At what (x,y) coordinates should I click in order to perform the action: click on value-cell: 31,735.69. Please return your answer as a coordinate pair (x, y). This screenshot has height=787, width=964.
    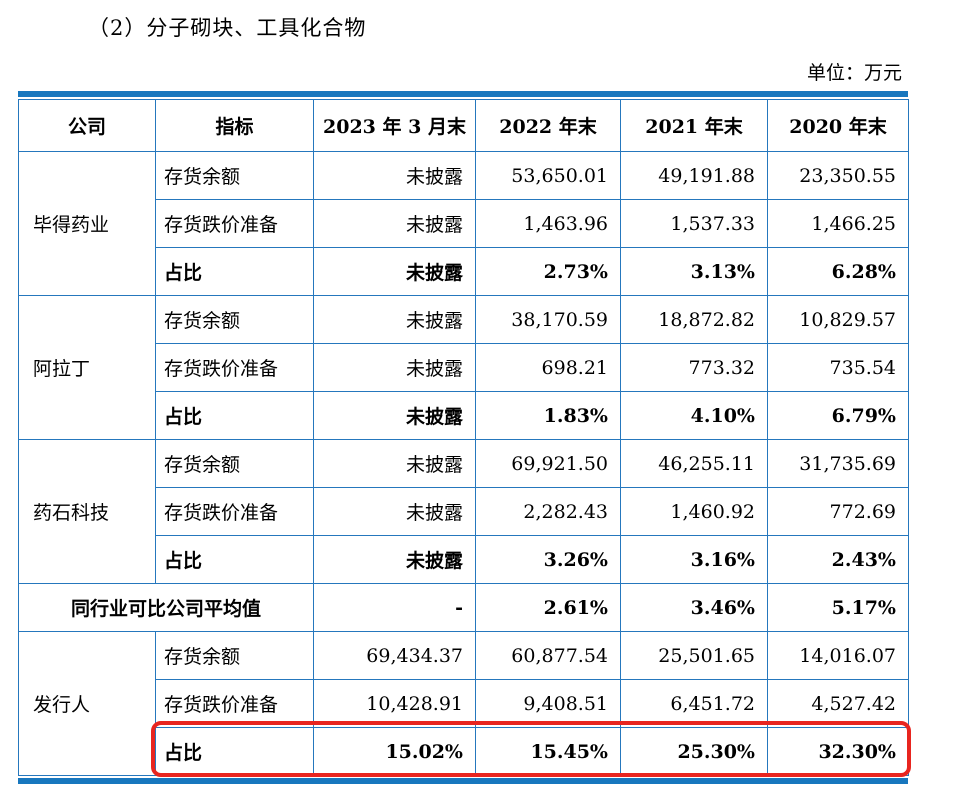
    Looking at the image, I should click on (838, 463).